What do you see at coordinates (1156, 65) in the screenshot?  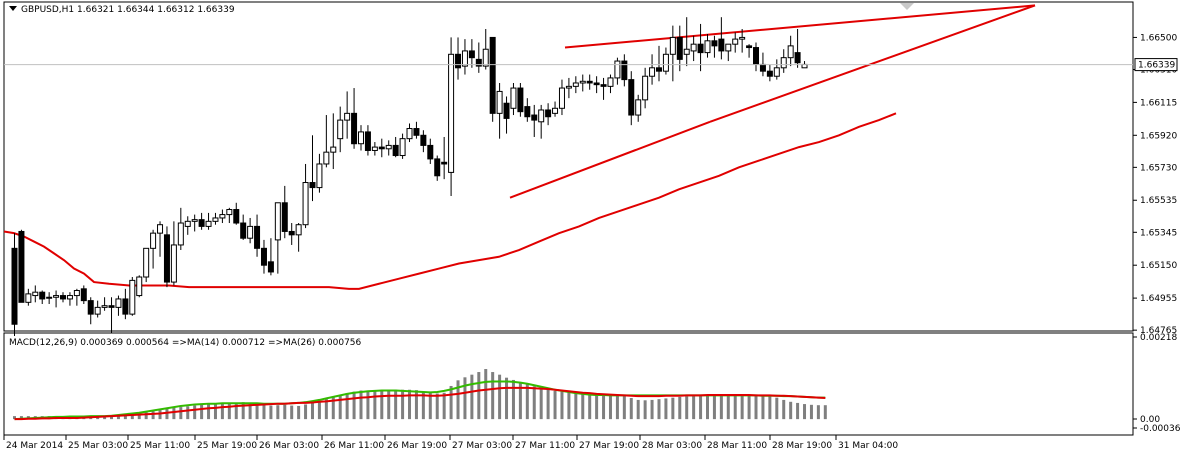 I see `current-price-box` at bounding box center [1156, 65].